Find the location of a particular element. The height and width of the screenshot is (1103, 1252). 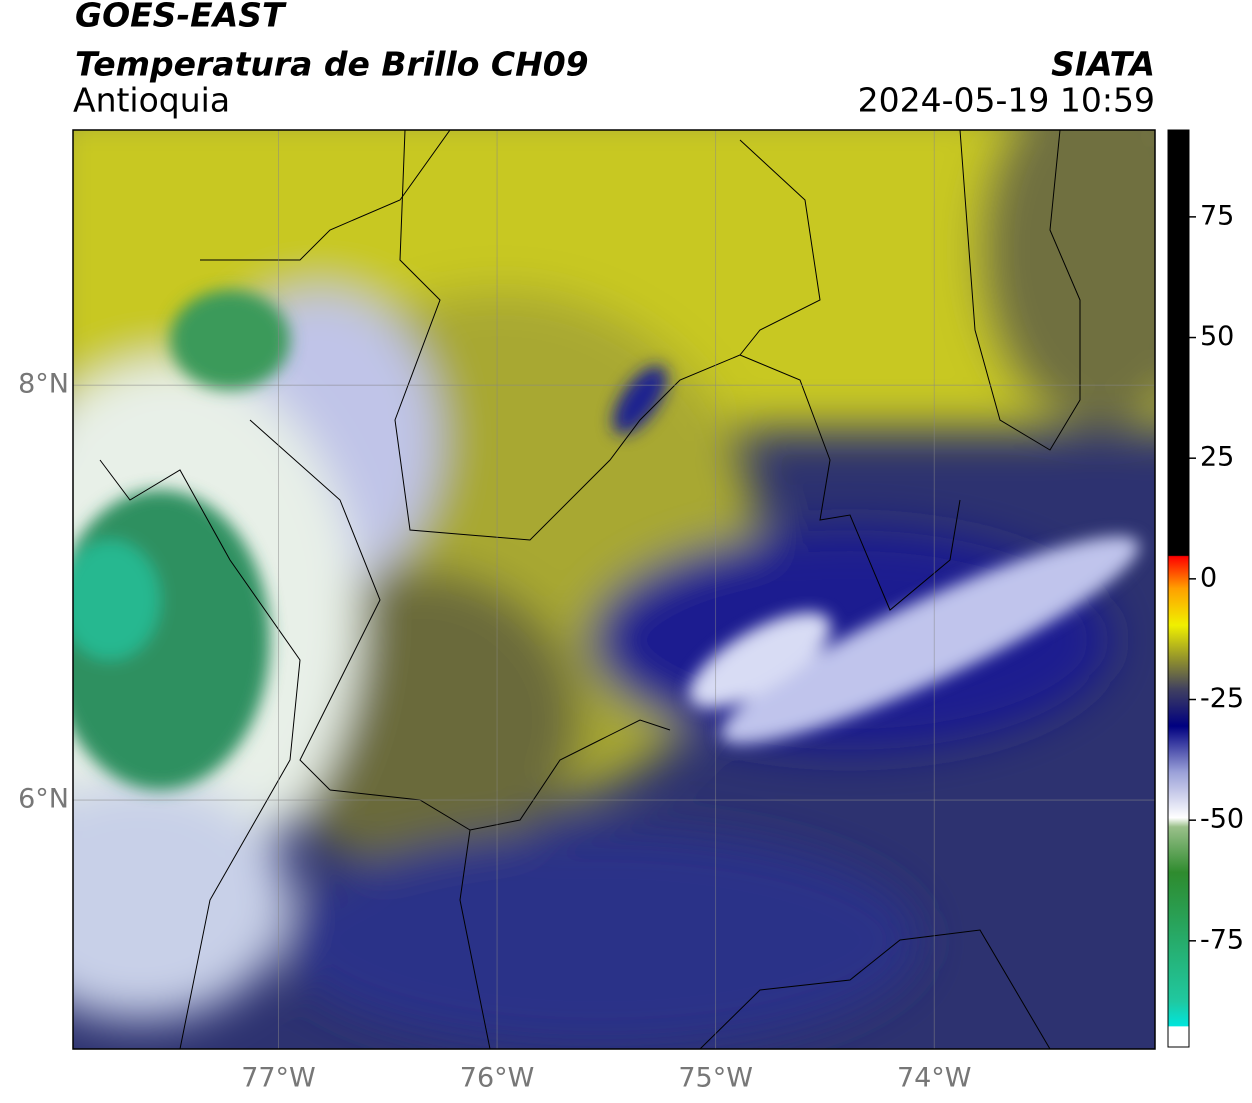

lon-label: 75°W is located at coordinates (715, 1078).